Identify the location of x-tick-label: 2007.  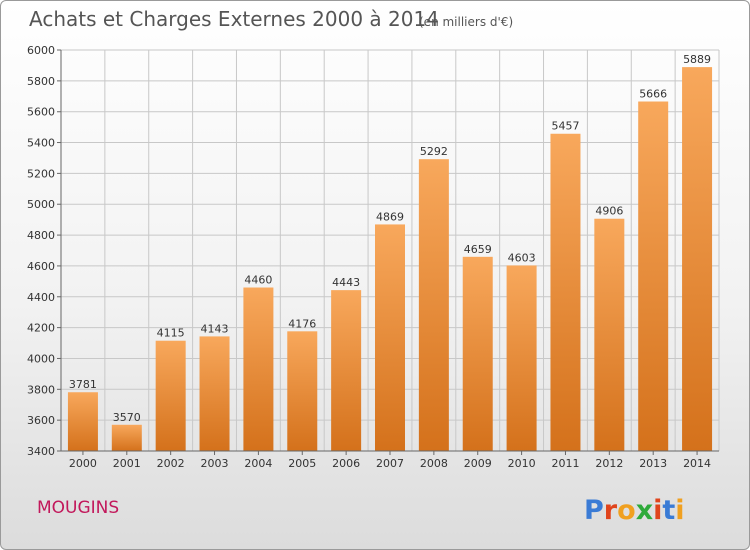
(390, 463).